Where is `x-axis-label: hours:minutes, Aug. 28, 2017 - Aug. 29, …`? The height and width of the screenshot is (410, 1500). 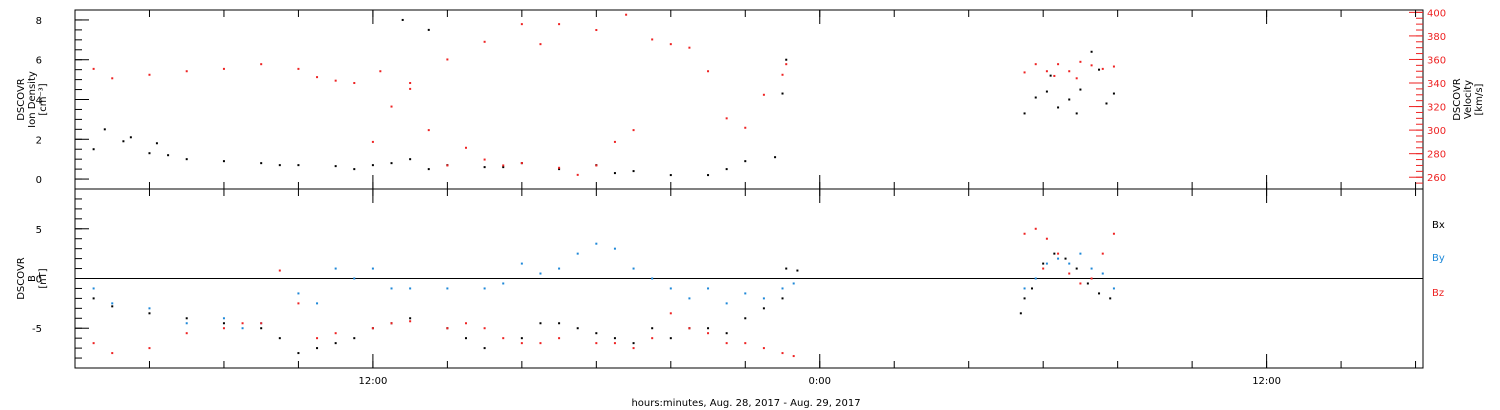 x-axis-label: hours:minutes, Aug. 28, 2017 - Aug. 29, … is located at coordinates (745, 403).